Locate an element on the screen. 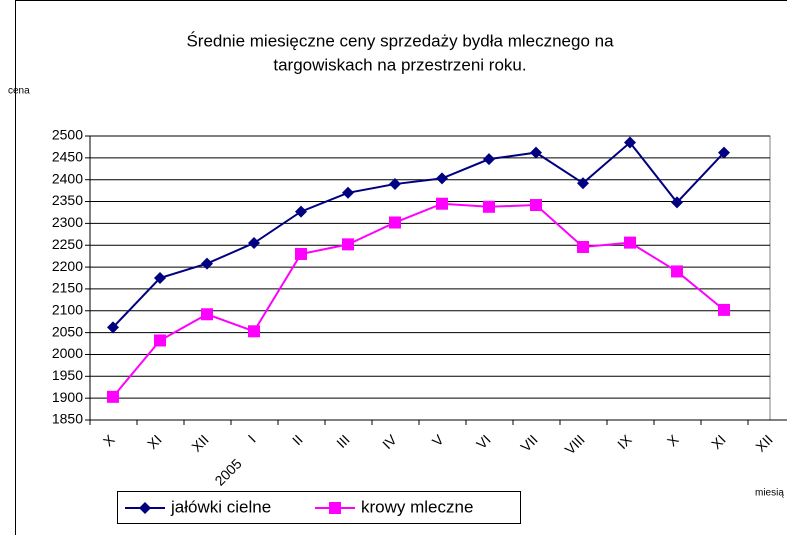  y-tick-label: 2200 is located at coordinates (67, 266).